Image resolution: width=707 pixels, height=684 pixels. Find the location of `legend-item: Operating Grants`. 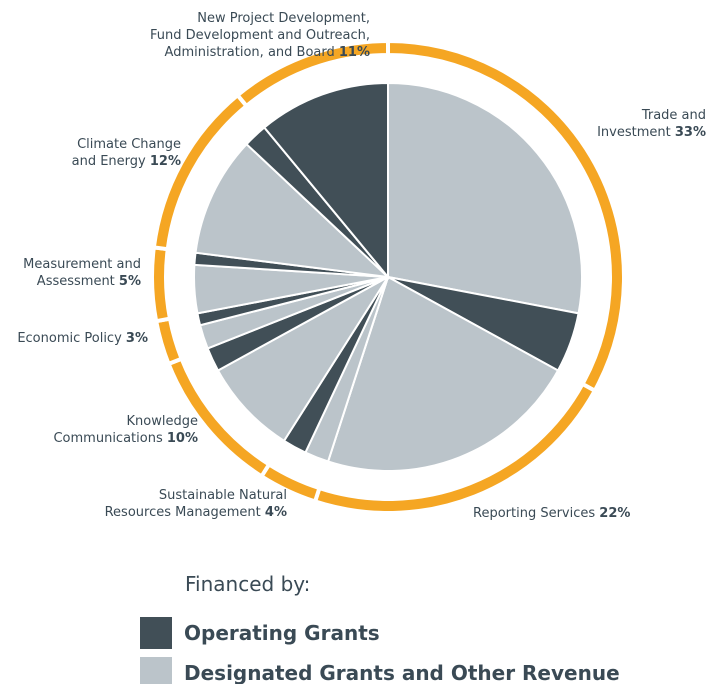

legend-item: Operating Grants is located at coordinates (260, 633).